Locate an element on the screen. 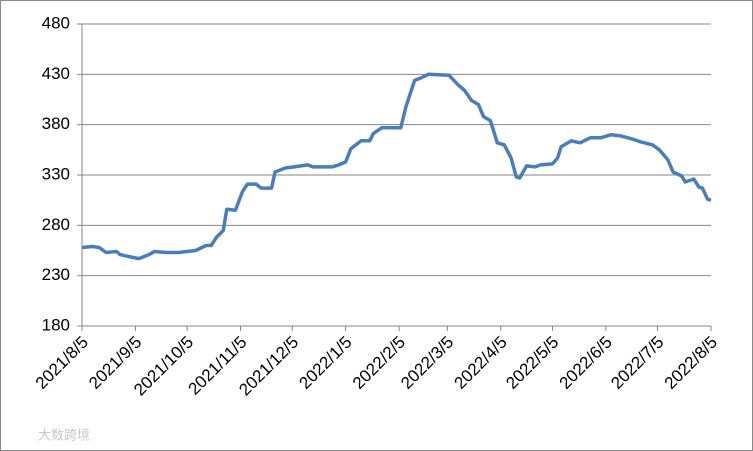  y-tick-label: 180 is located at coordinates (56, 324).